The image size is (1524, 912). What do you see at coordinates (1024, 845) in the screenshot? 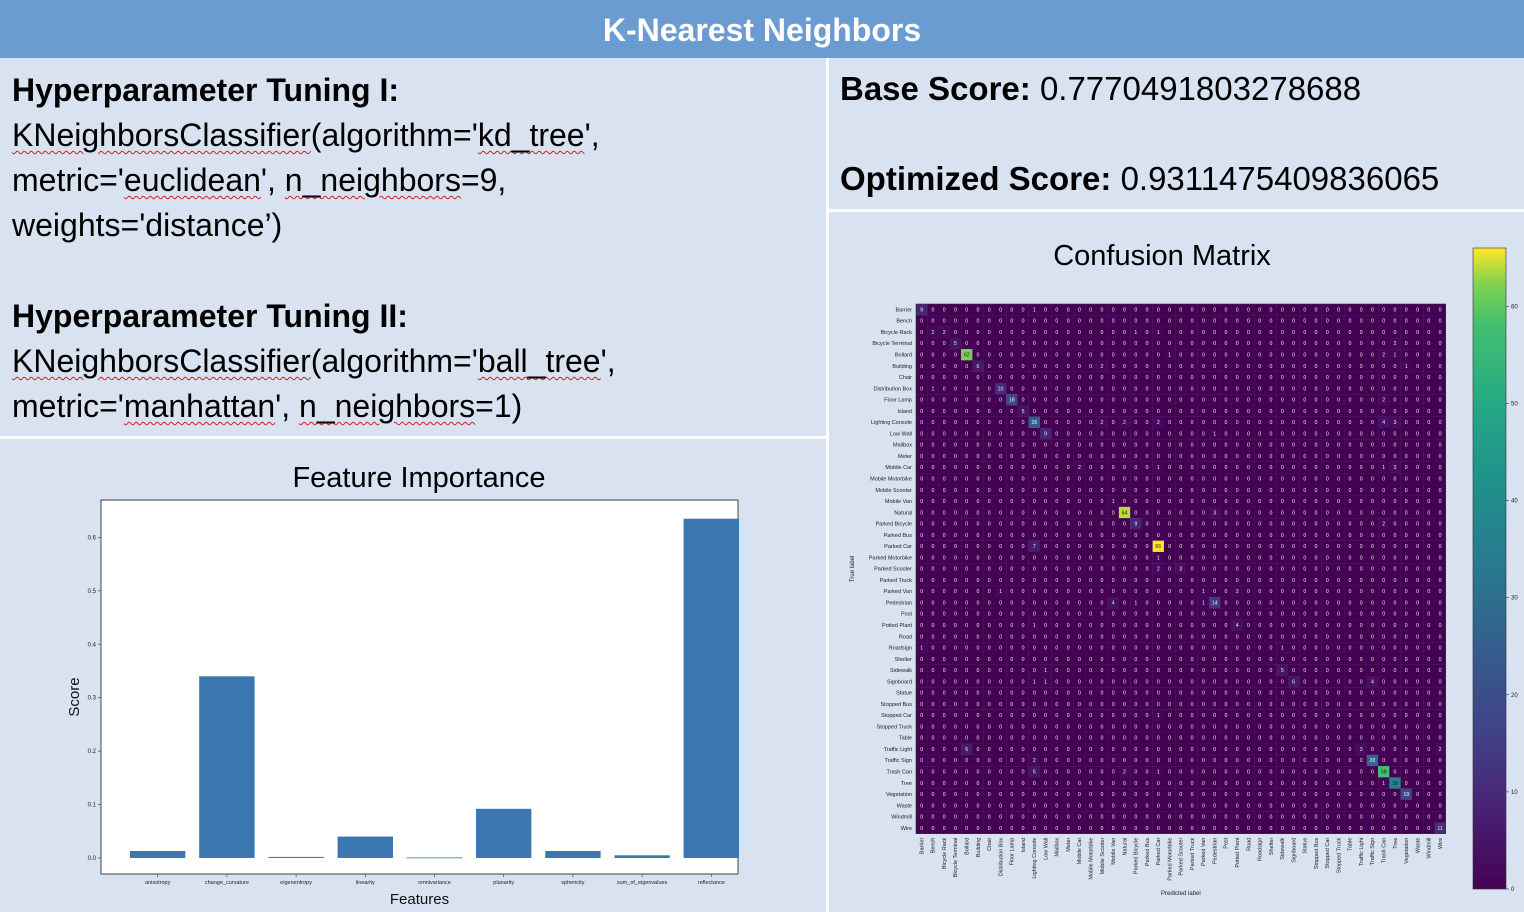
I see `cm-col-label: Island` at bounding box center [1024, 845].